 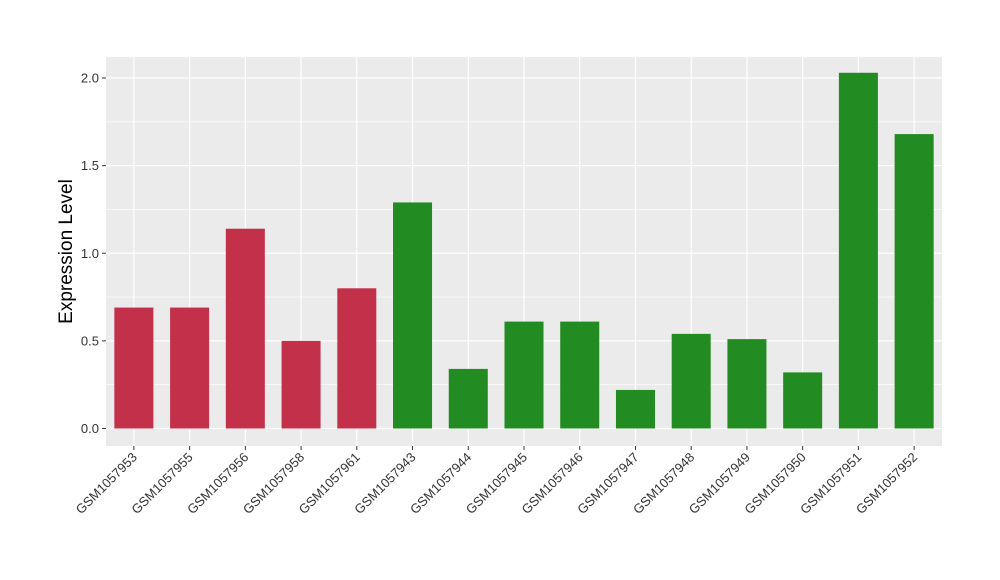 I want to click on bar-GSM1057943, so click(x=413, y=315).